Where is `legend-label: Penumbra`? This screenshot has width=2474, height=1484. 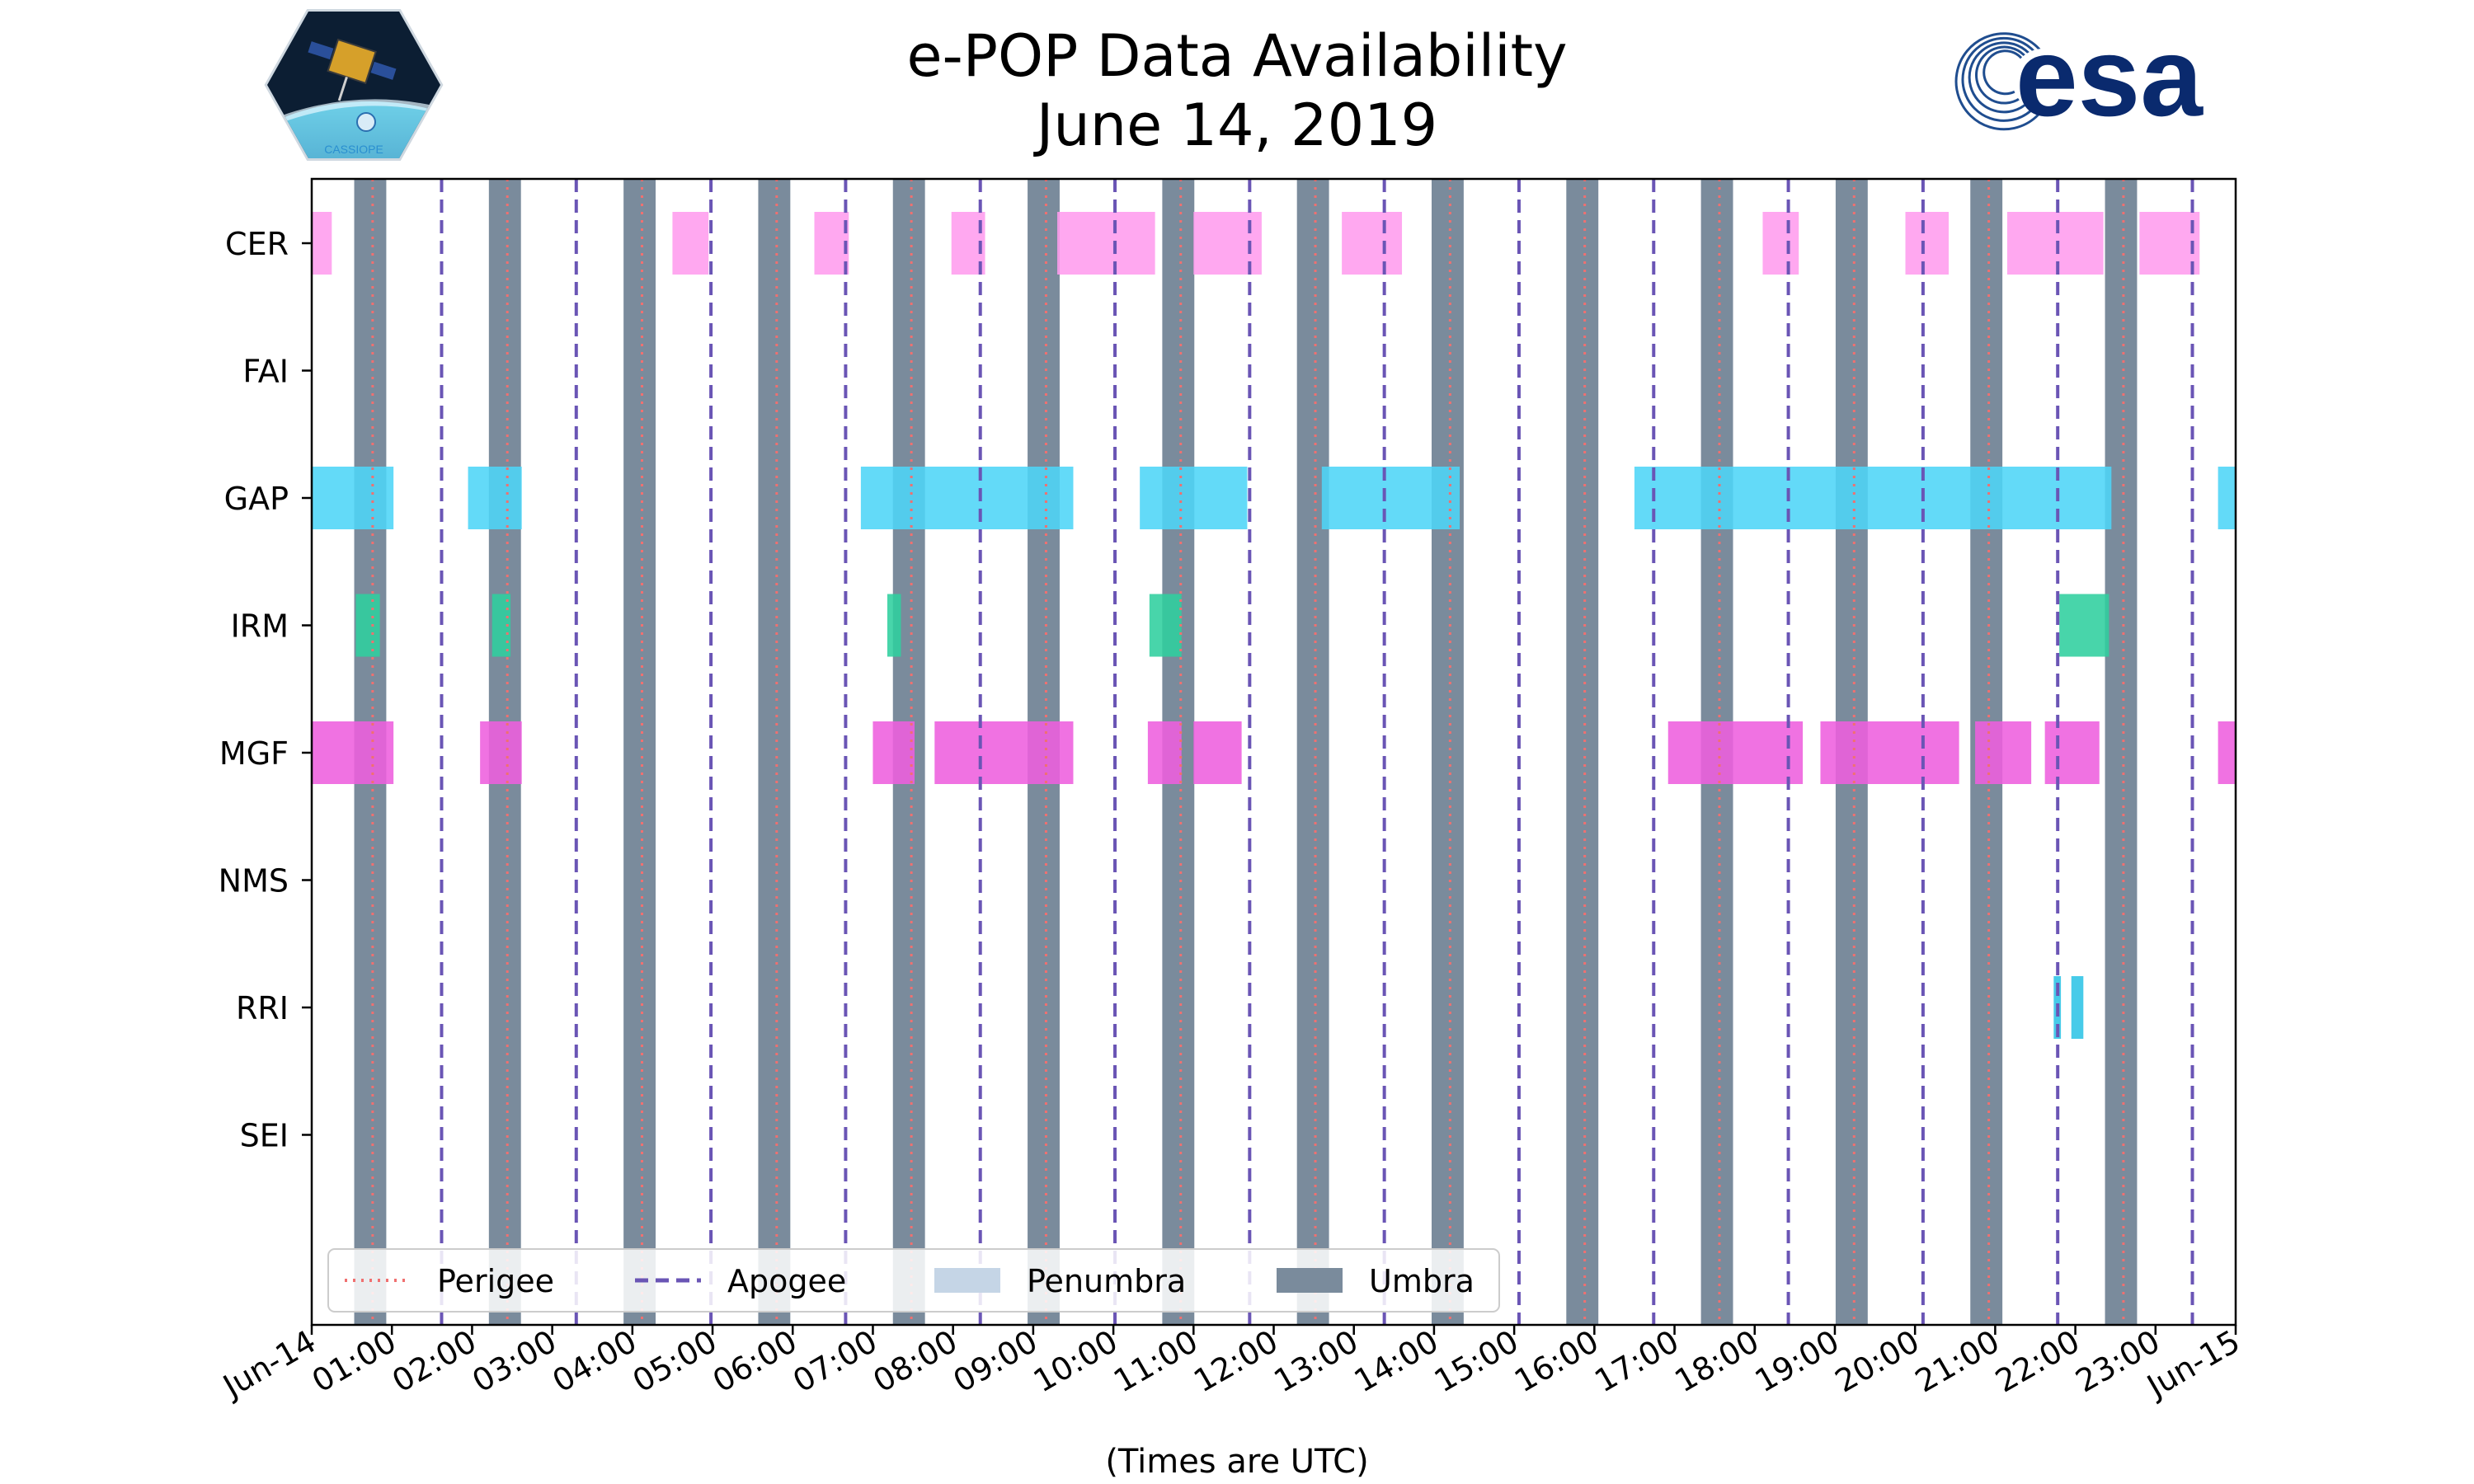
legend-label: Penumbra is located at coordinates (1106, 1281).